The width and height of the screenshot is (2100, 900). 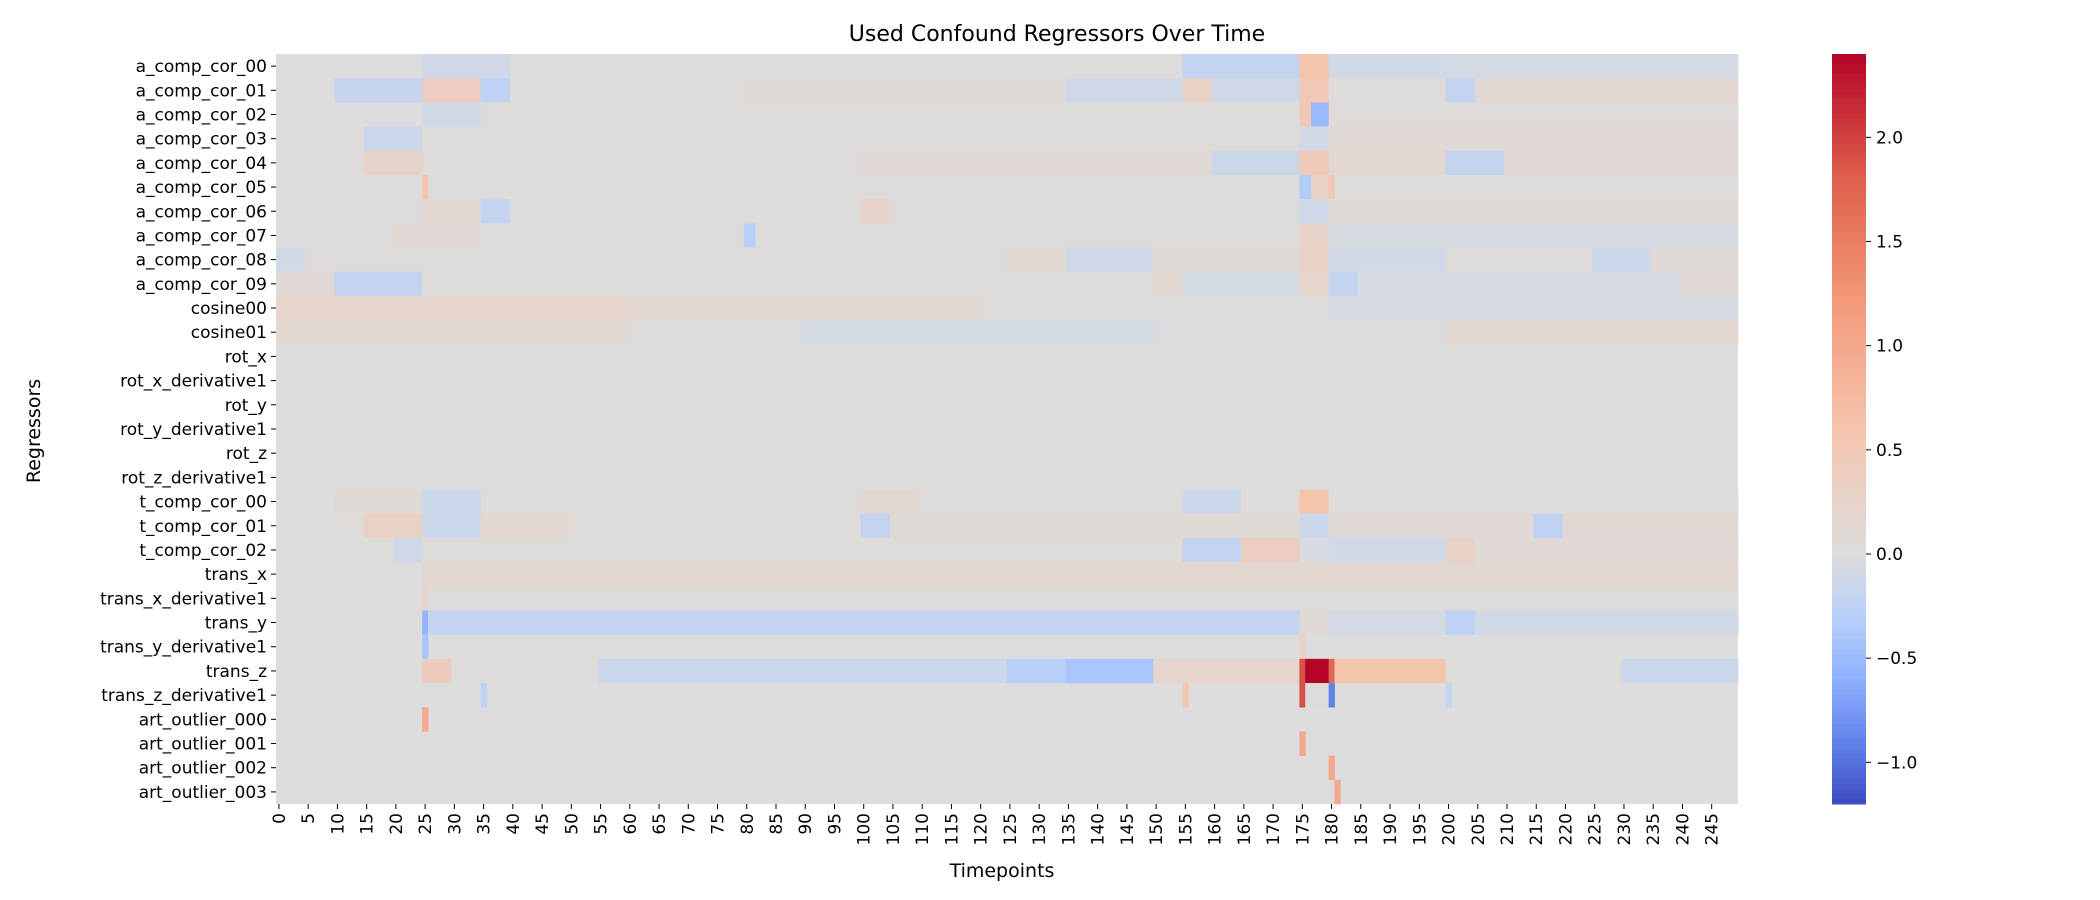 What do you see at coordinates (1596, 829) in the screenshot?
I see `x-tick-label: 225` at bounding box center [1596, 829].